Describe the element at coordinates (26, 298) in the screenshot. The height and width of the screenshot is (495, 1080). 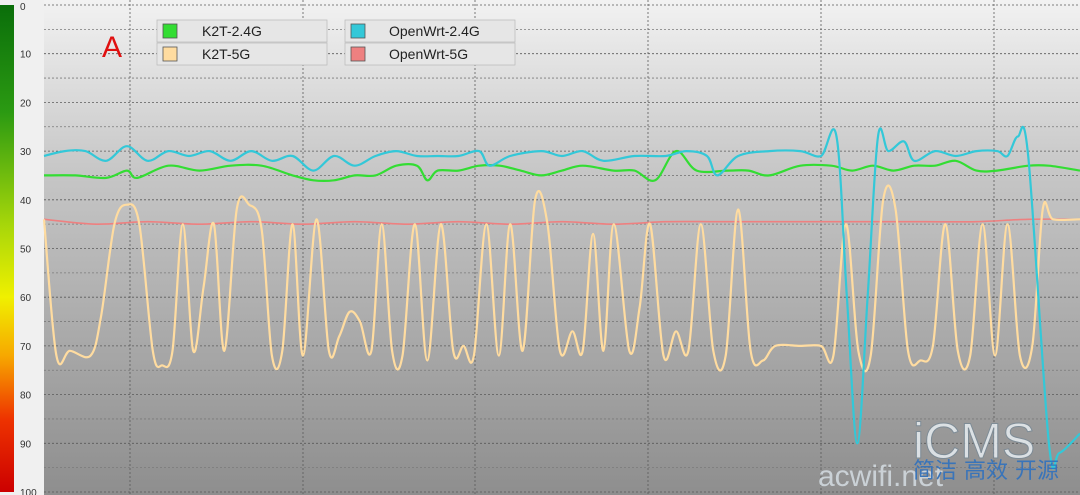
I see `y-tick-label: 60` at that location.